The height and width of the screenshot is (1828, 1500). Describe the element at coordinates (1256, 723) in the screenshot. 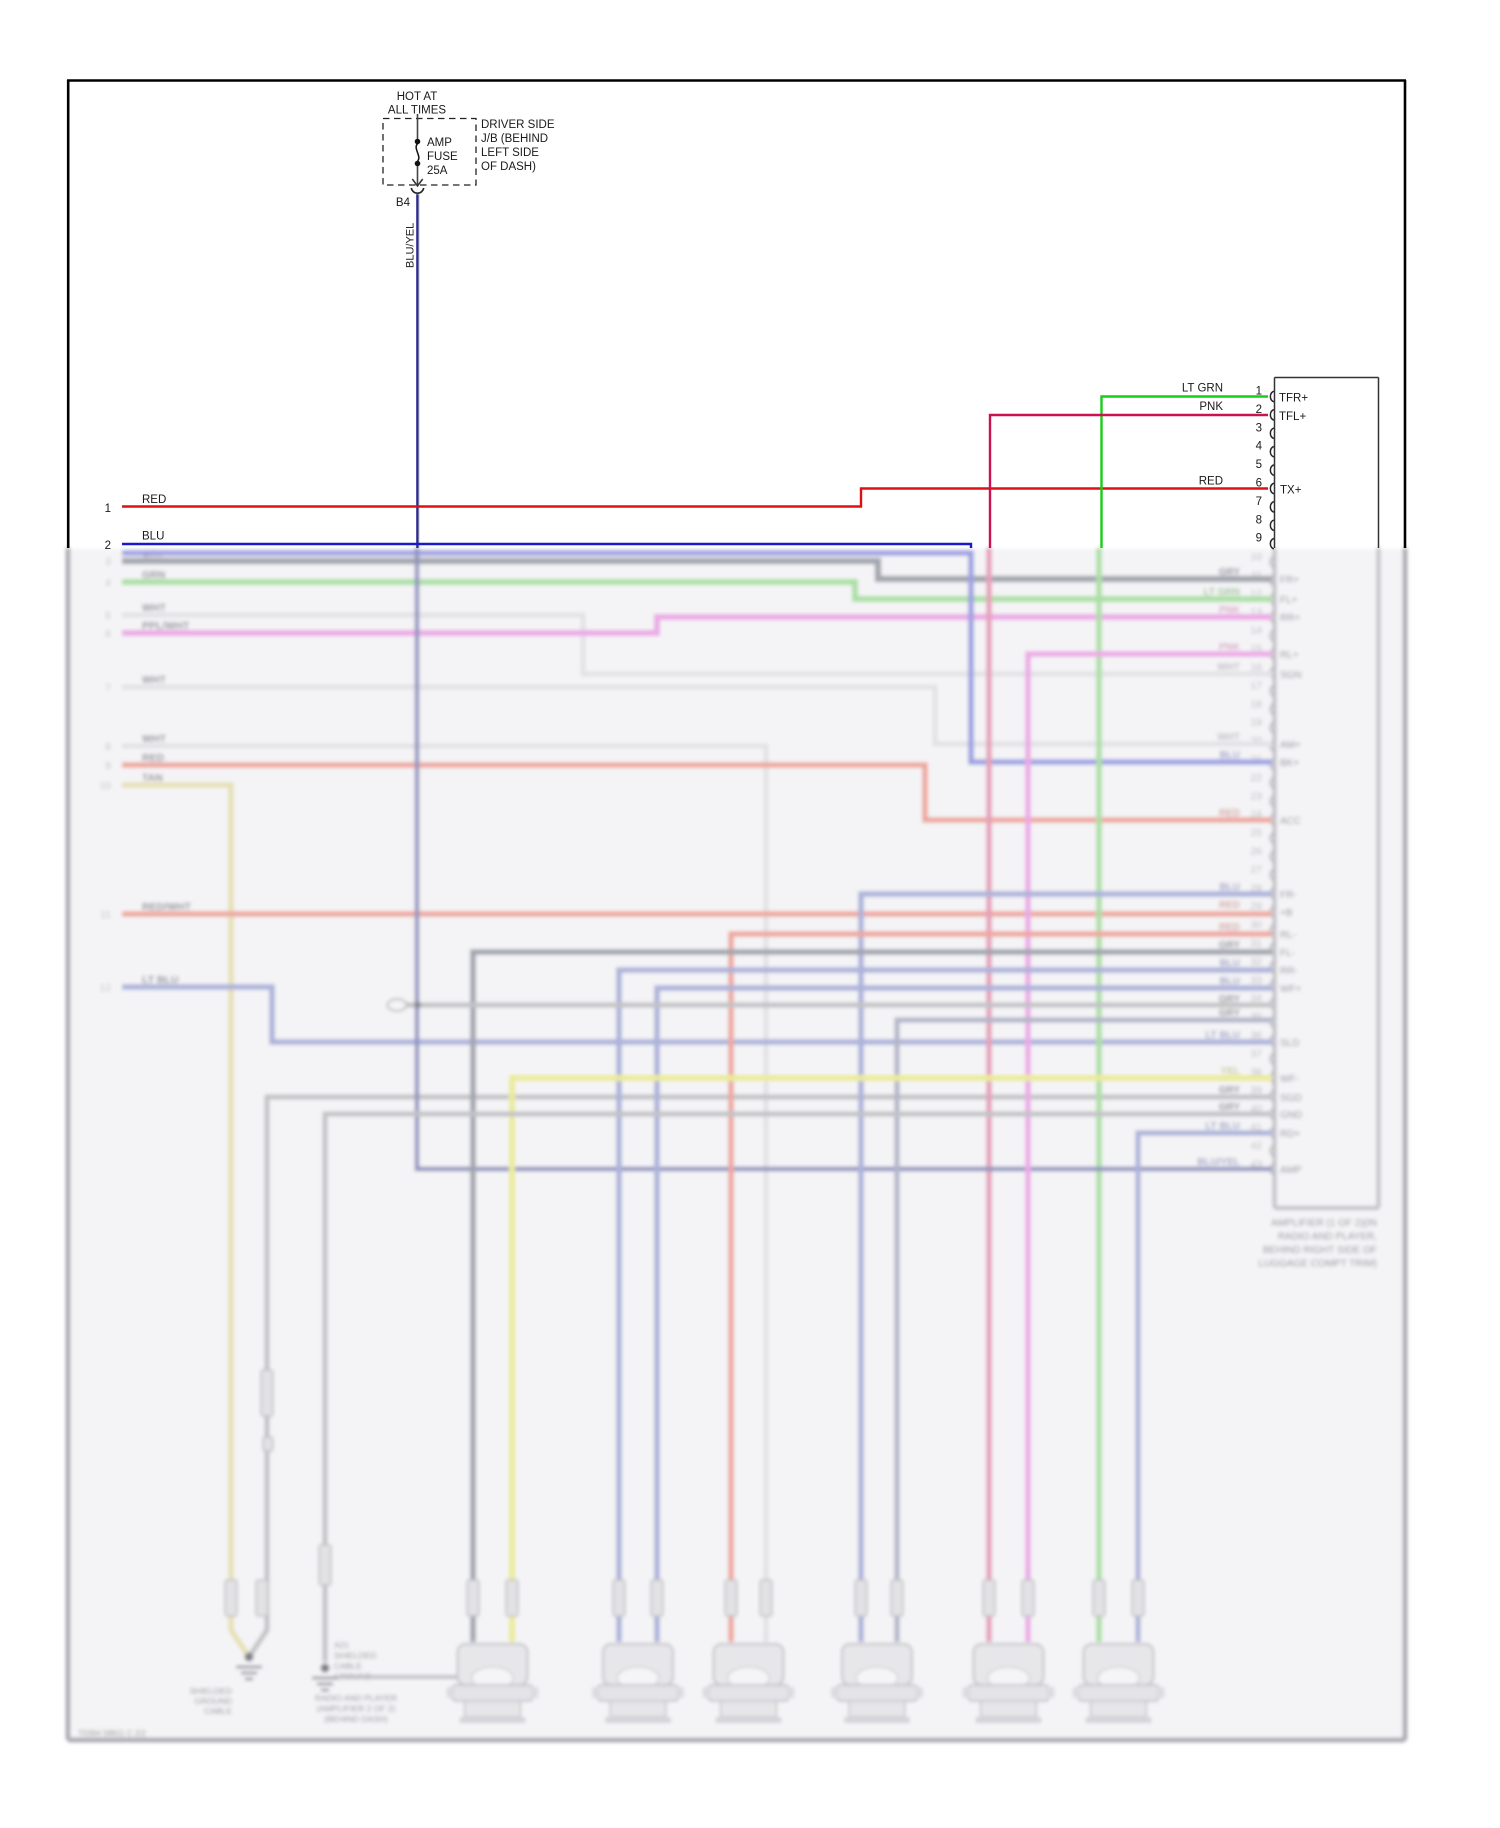

I see `svg-text: 19` at that location.